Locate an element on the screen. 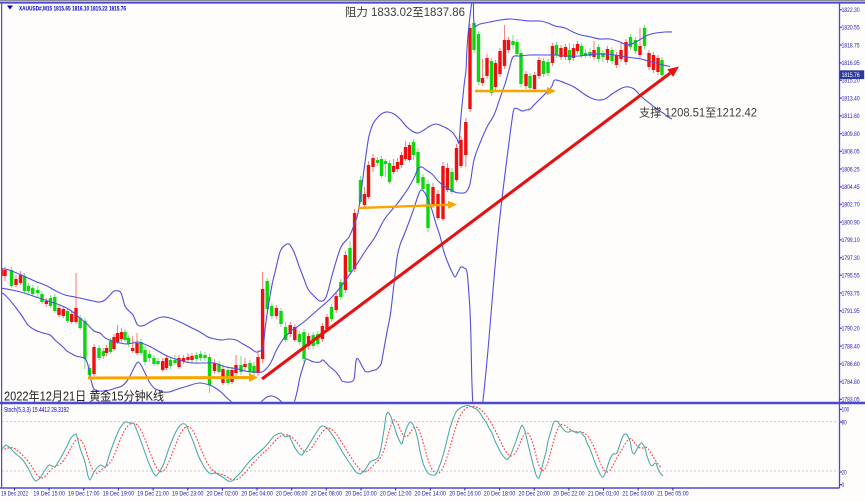 The height and width of the screenshot is (501, 865). svg-text: 1784.80 is located at coordinates (851, 382).